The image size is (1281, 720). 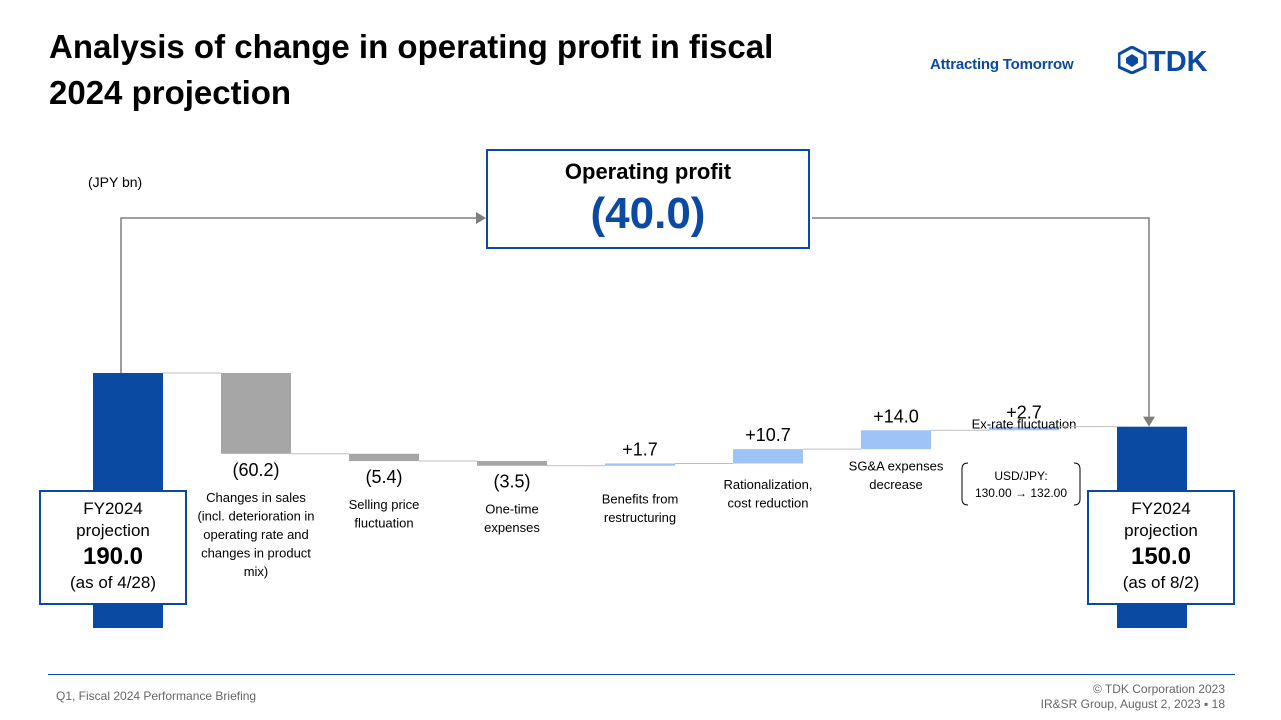 I want to click on step-category-label: Rationalization,, so click(x=768, y=484).